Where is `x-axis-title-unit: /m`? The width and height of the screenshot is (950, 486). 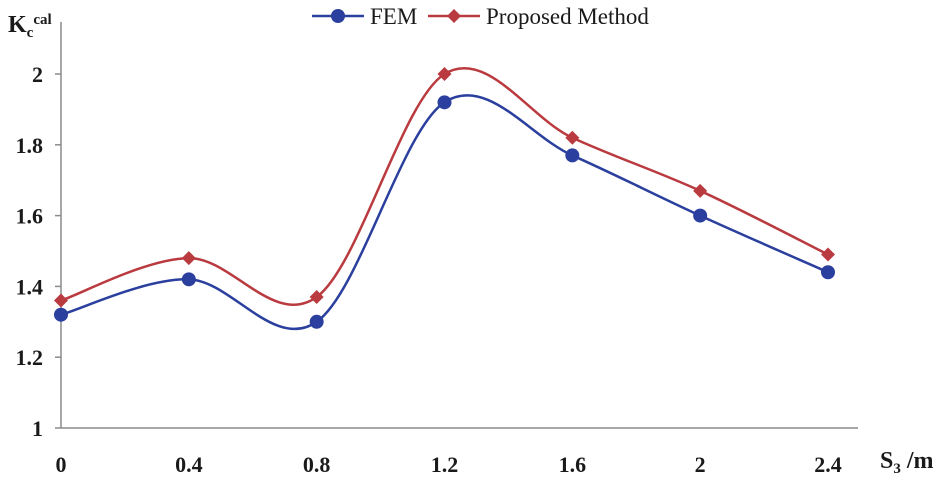 x-axis-title-unit: /m is located at coordinates (917, 461).